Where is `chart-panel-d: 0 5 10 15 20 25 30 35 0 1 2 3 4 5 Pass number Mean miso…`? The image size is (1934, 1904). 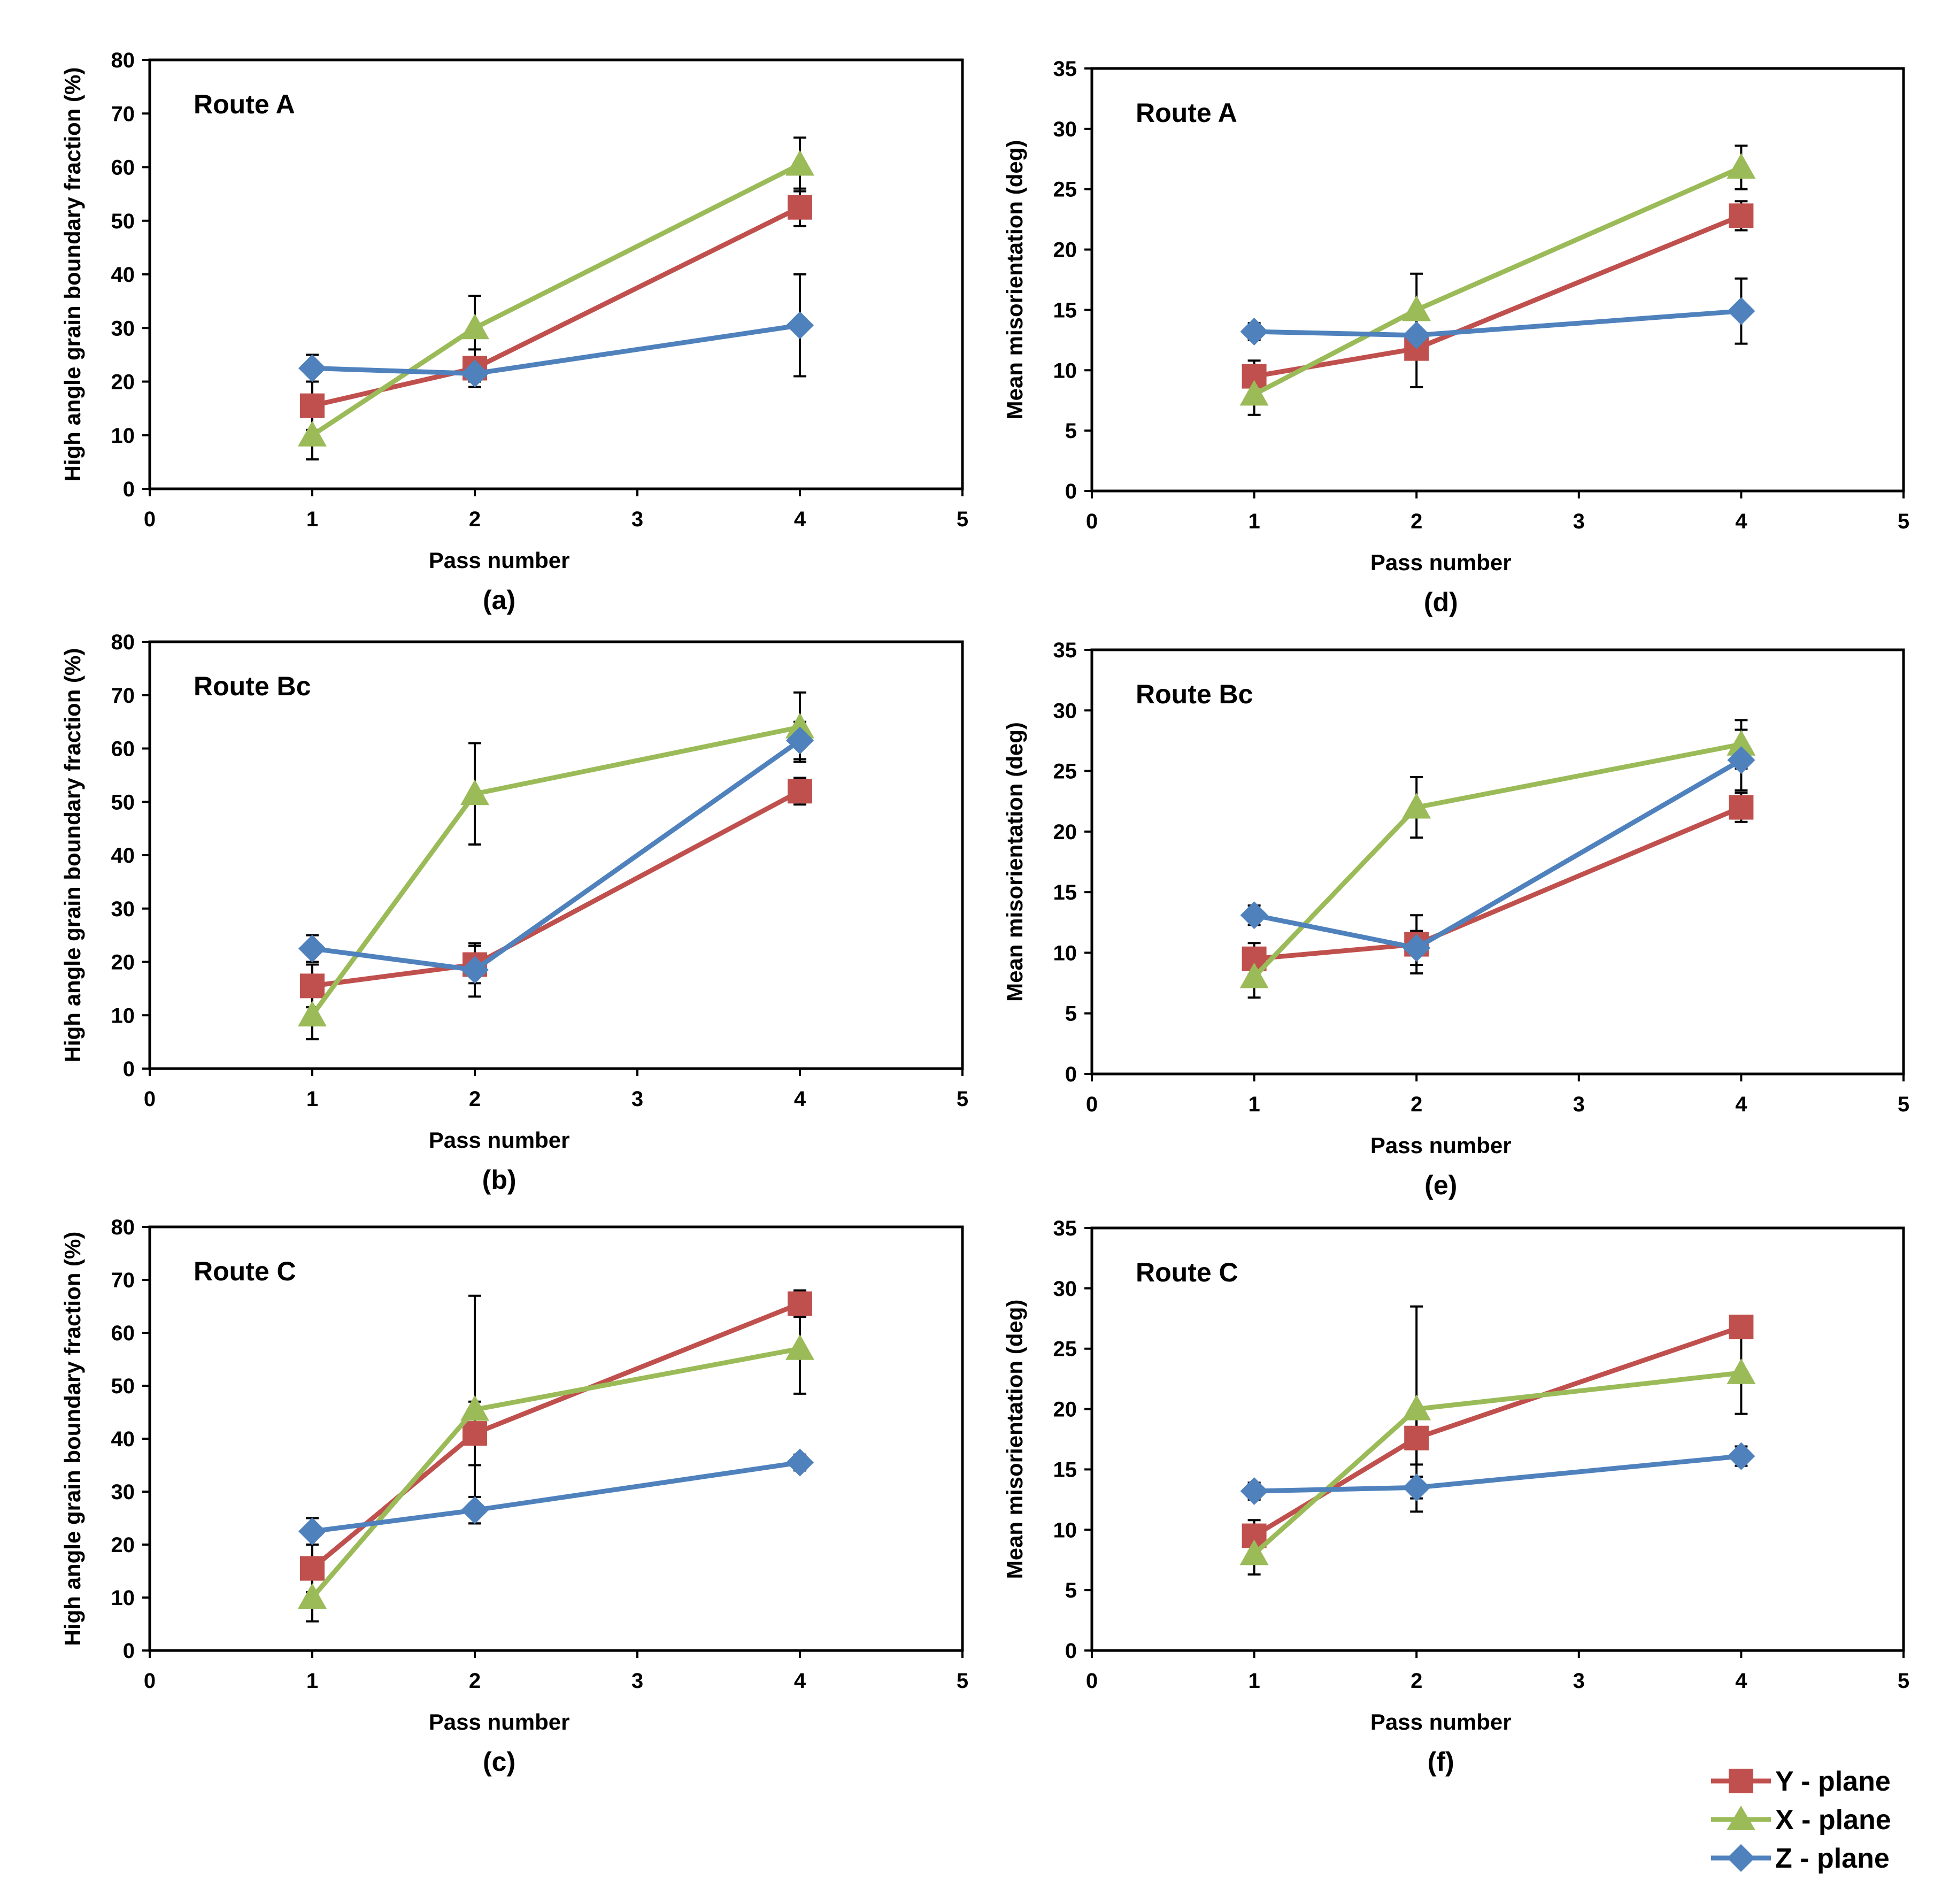 chart-panel-d: 0 5 10 15 20 25 30 35 0 1 2 3 4 5 Pass number Mean miso… is located at coordinates (1455, 337).